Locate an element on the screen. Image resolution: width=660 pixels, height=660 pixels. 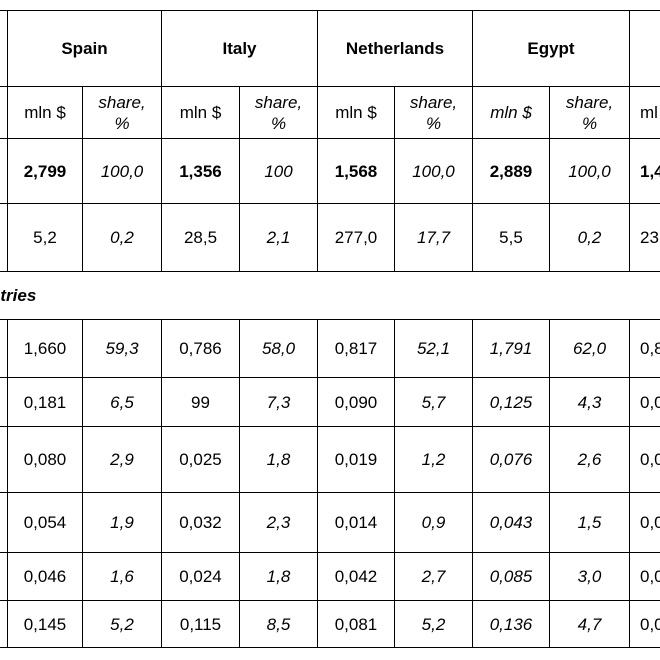
data-cell: 52,1 is located at coordinates (434, 349).